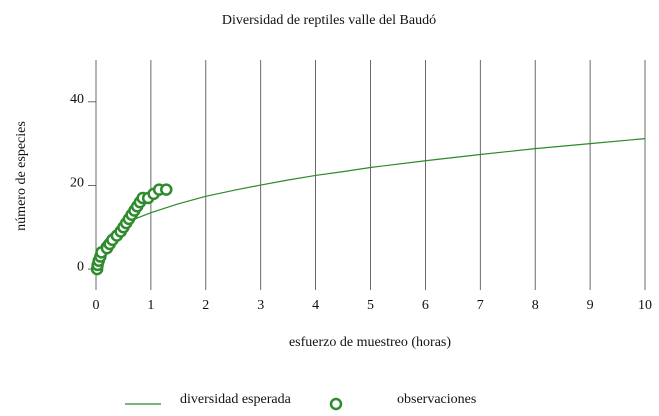  I want to click on y-axis-label: número de especies, so click(21, 176).